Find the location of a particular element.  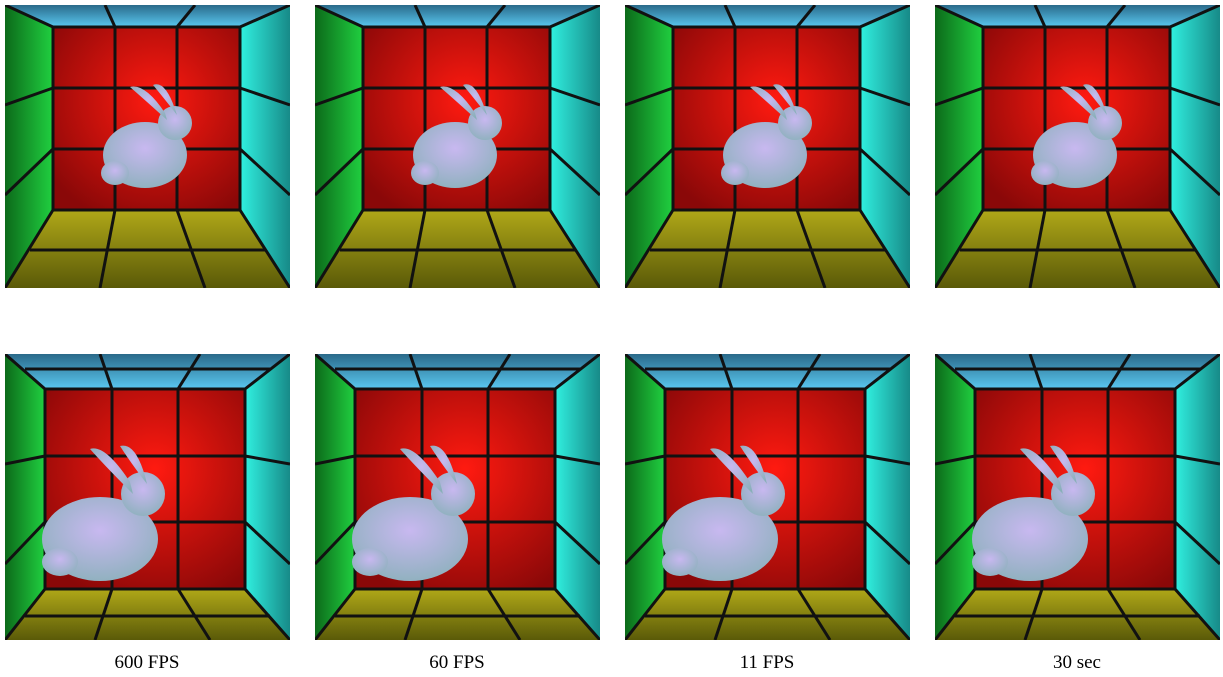

caption: 30 sec is located at coordinates (1077, 662).